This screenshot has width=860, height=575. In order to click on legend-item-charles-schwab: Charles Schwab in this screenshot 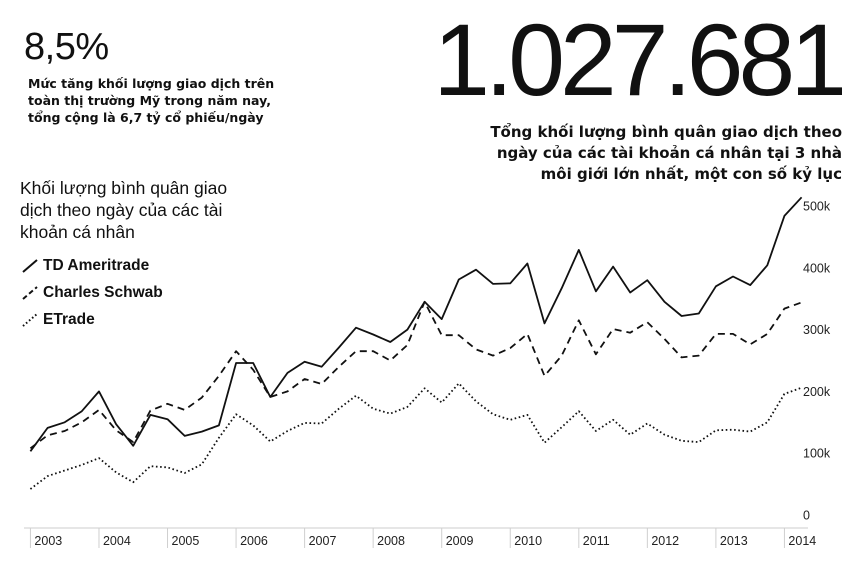, I will do `click(92, 292)`.